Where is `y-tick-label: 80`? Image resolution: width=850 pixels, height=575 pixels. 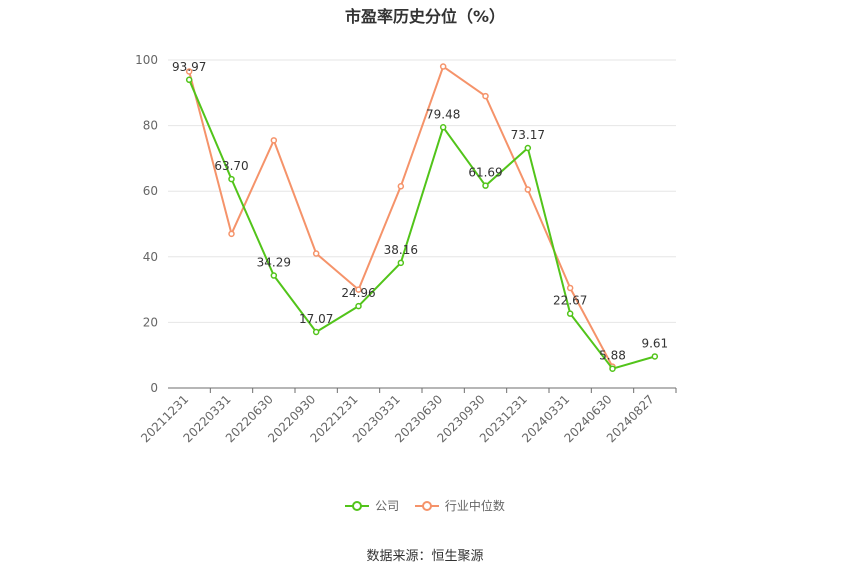
y-tick-label: 80 is located at coordinates (150, 126).